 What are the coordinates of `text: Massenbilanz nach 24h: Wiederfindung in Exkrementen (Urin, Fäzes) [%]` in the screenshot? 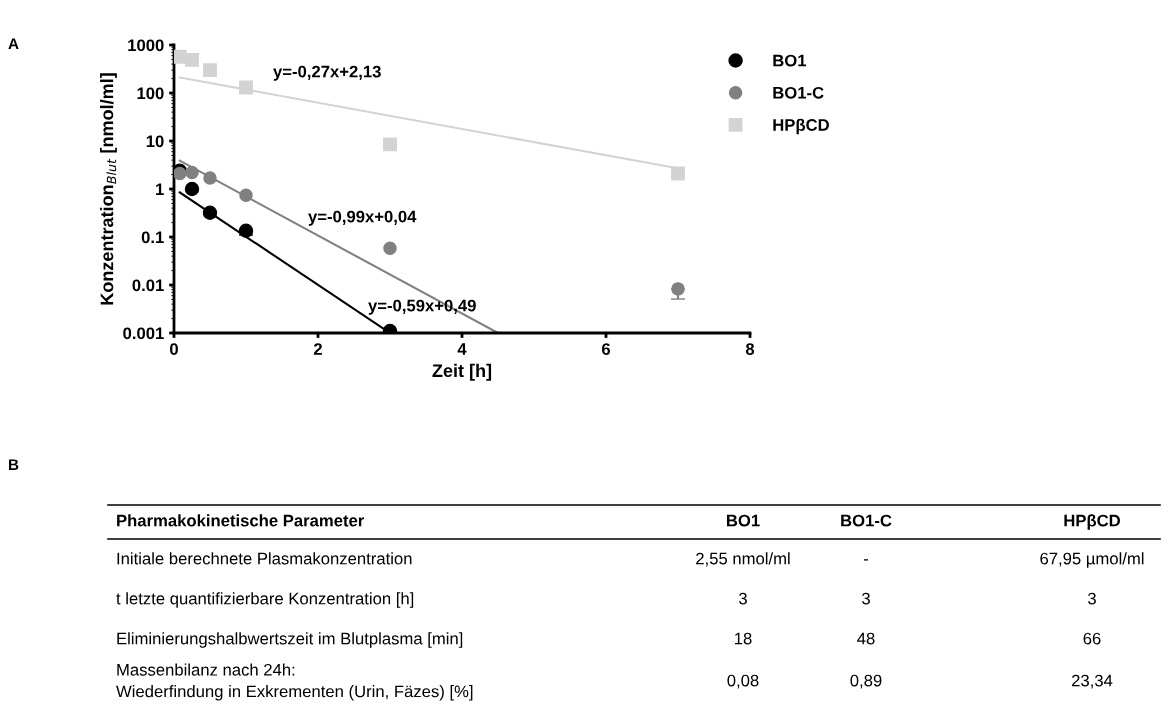 It's located at (294, 682).